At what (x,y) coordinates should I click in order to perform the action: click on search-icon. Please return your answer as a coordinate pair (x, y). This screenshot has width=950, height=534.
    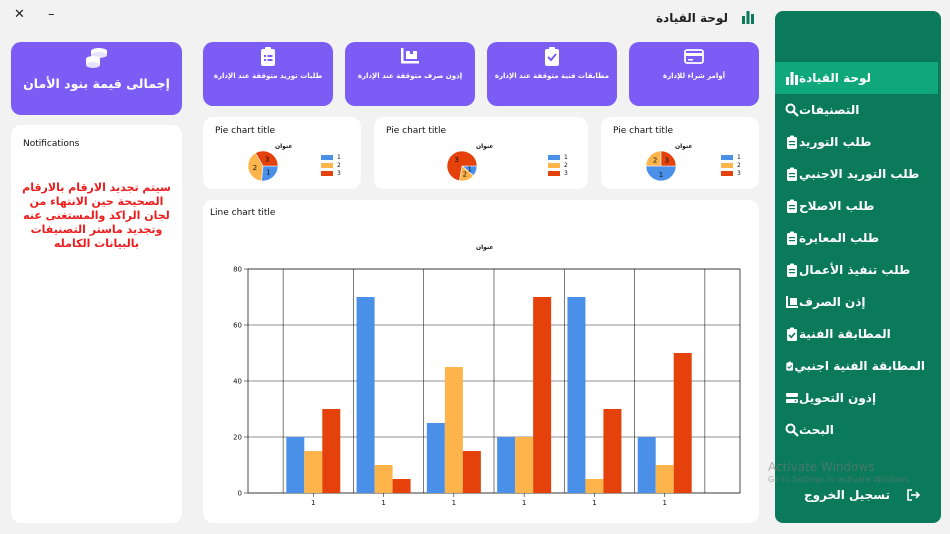
    Looking at the image, I should click on (792, 110).